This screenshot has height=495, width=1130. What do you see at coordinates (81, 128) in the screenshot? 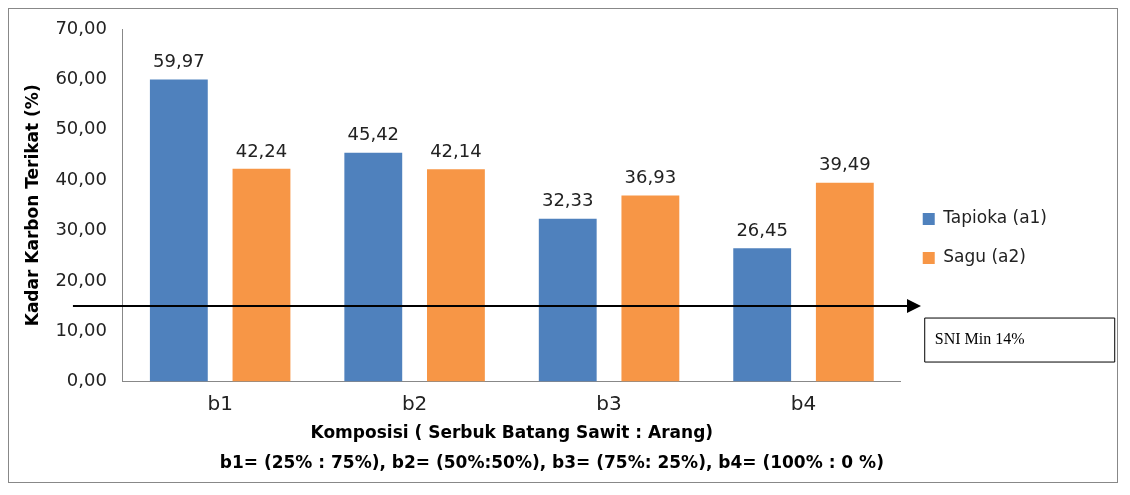
I see `y-tick-label: 50,00` at bounding box center [81, 128].